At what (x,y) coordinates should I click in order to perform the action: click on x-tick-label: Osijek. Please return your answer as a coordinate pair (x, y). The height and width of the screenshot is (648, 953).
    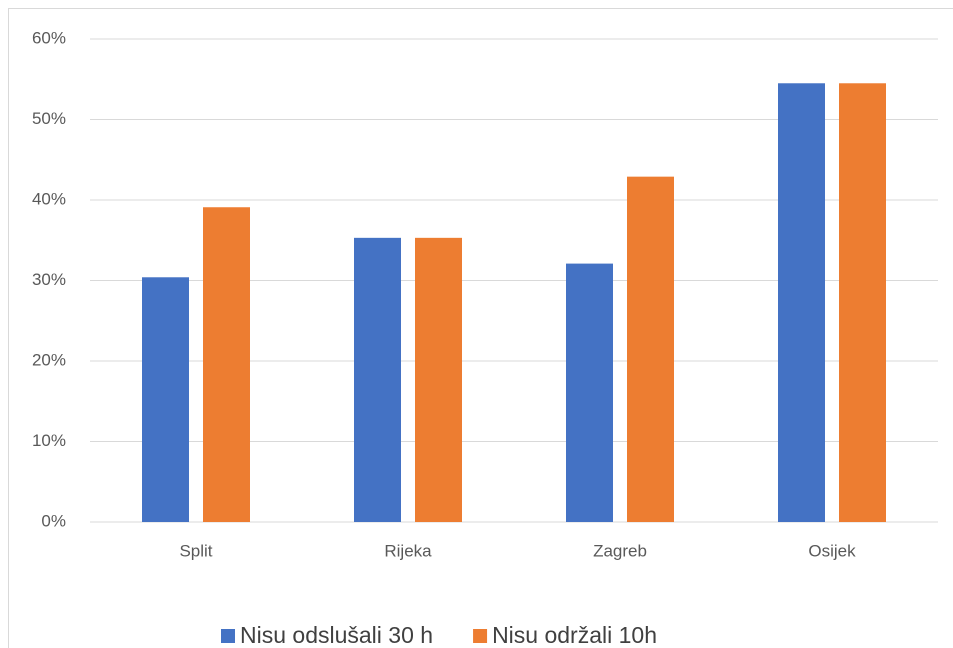
    Looking at the image, I should click on (832, 550).